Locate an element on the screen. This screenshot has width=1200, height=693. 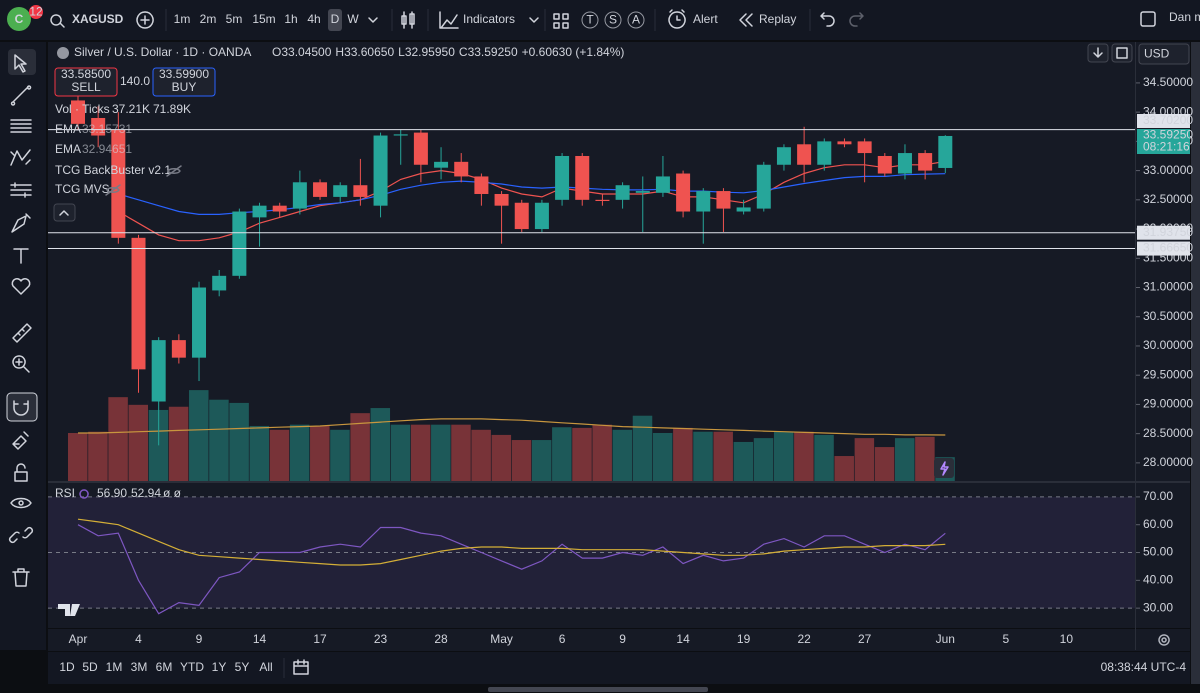
time-tick-label: 4 is located at coordinates (138, 639).